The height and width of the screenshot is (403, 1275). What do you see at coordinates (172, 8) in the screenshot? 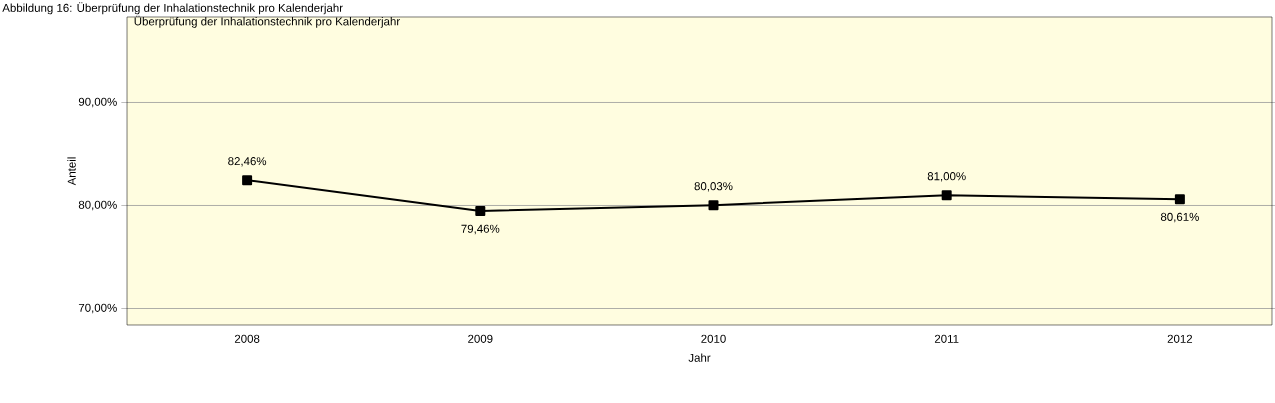
I see `text: Abbildung 16: Überprüfung der Inhalationstechnik pro Kalenderjahr` at bounding box center [172, 8].